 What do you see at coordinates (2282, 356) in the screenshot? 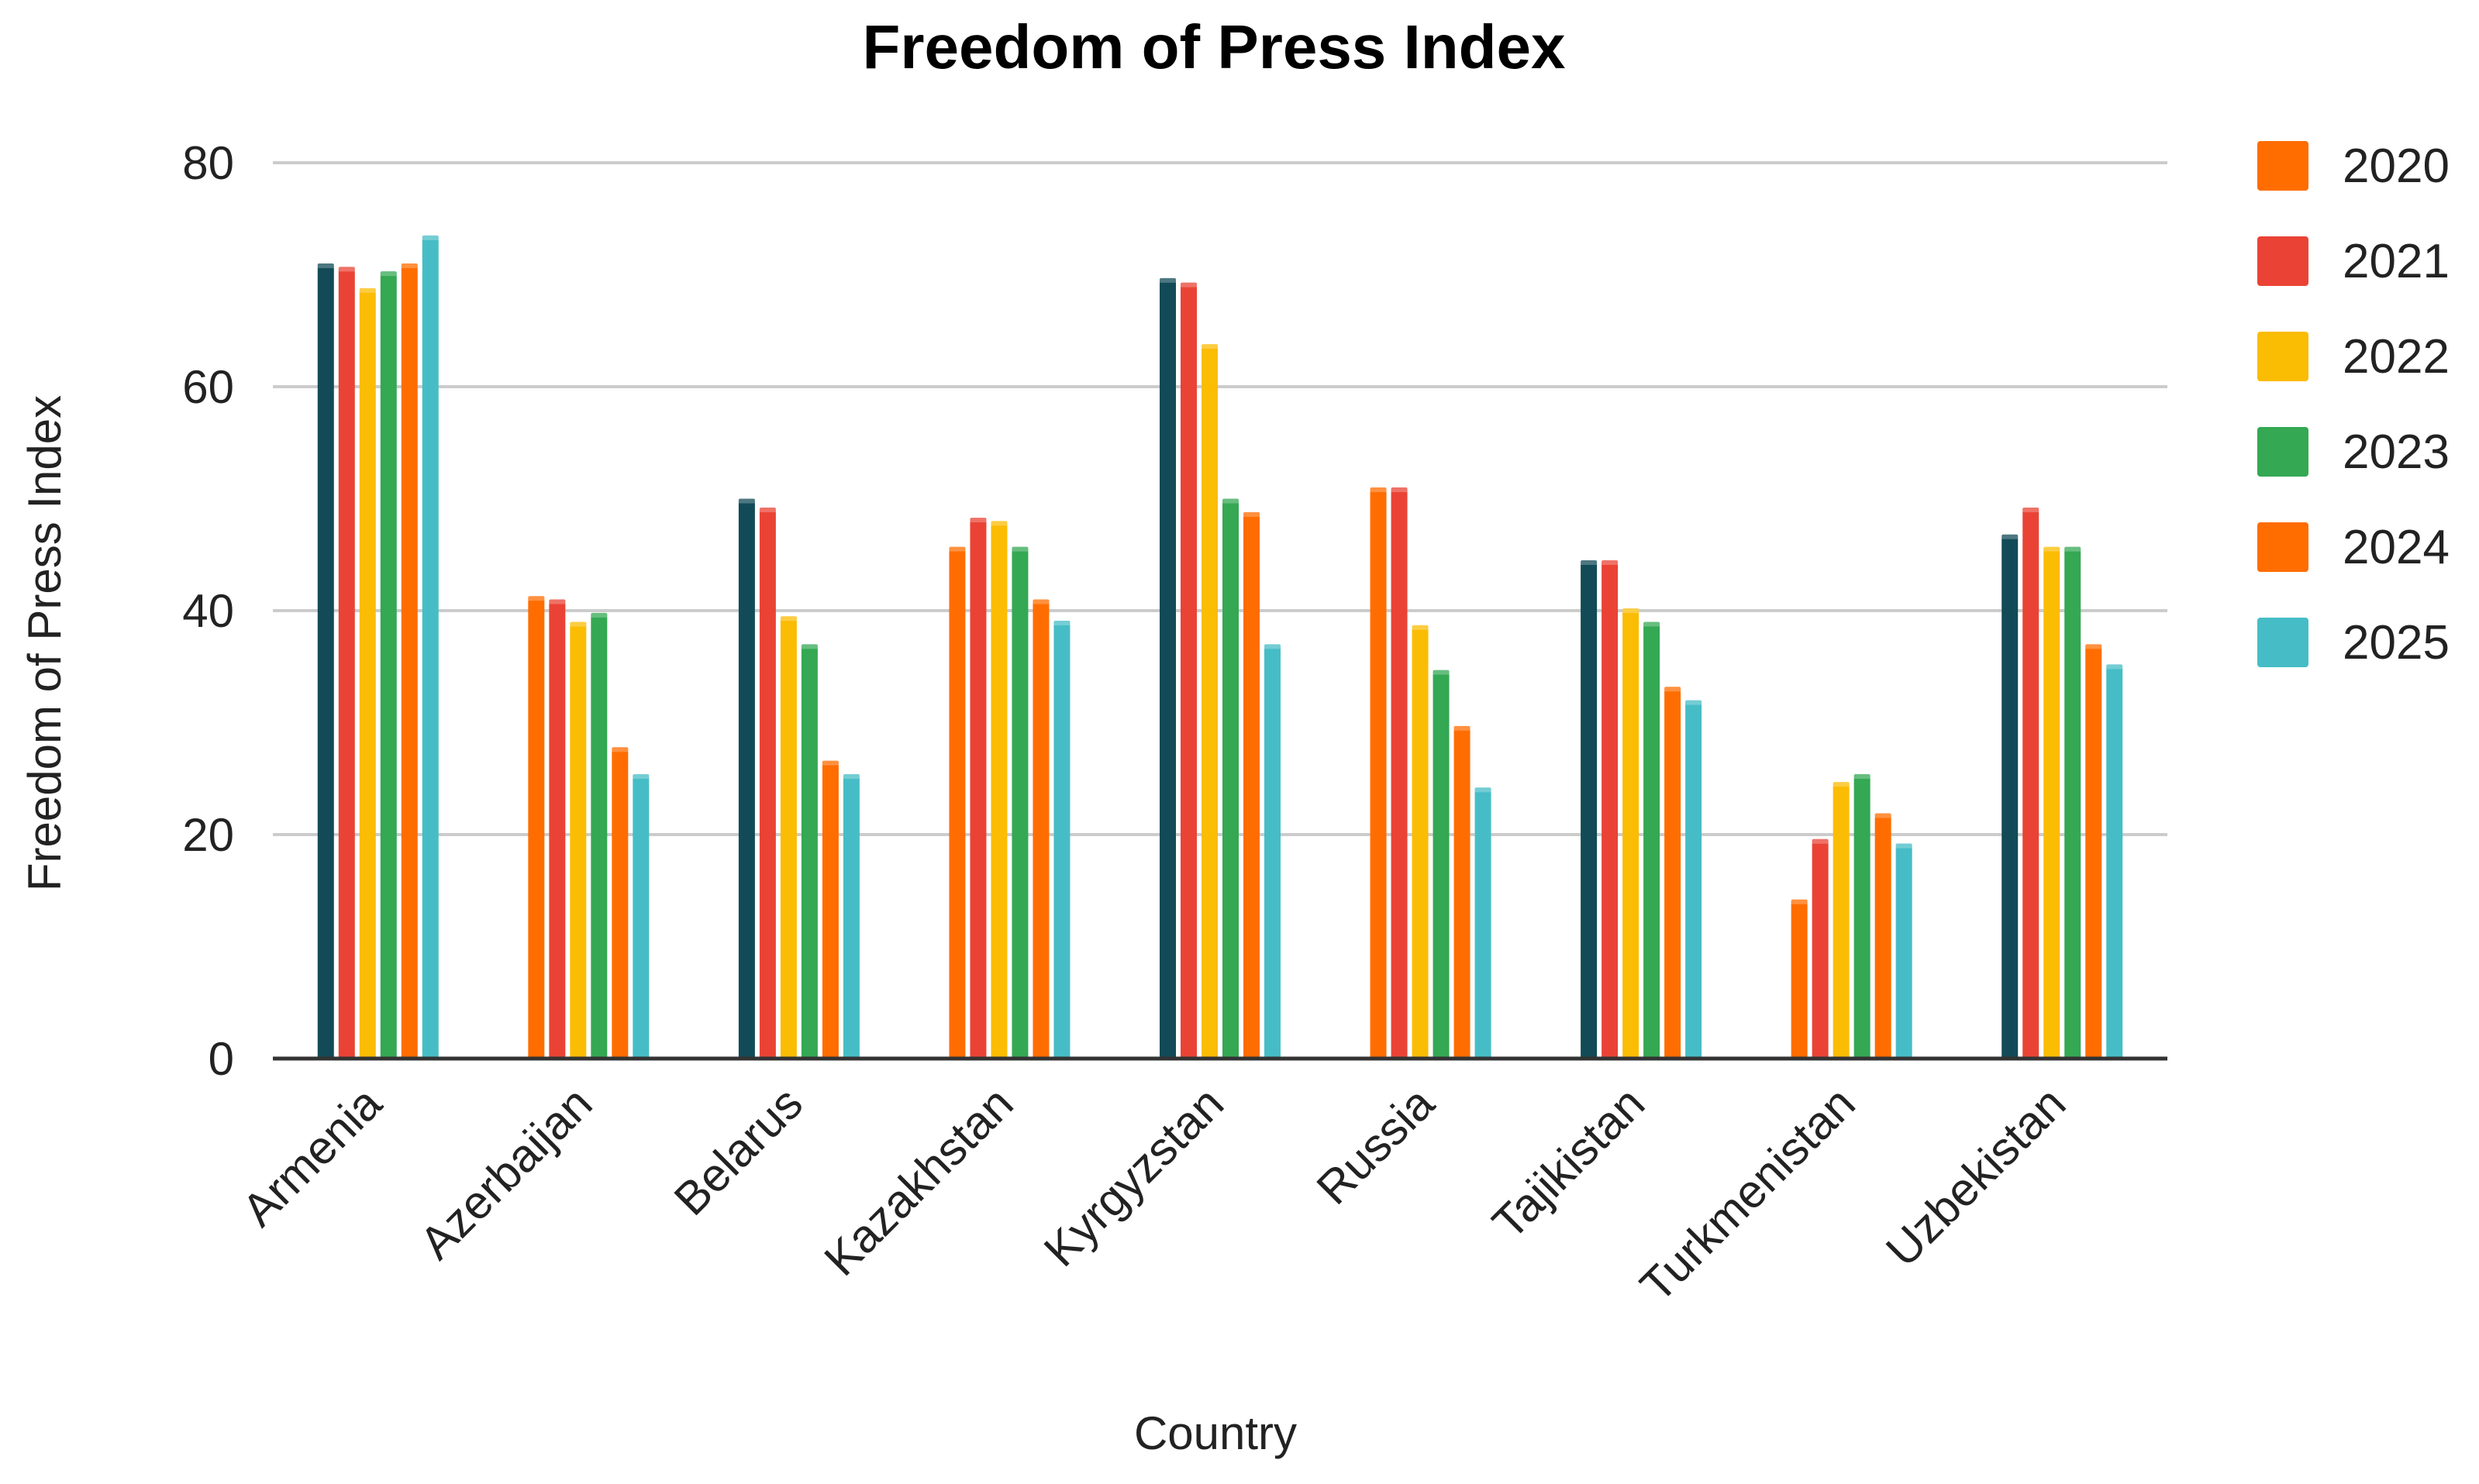
I see `legend-swatch-2022` at bounding box center [2282, 356].